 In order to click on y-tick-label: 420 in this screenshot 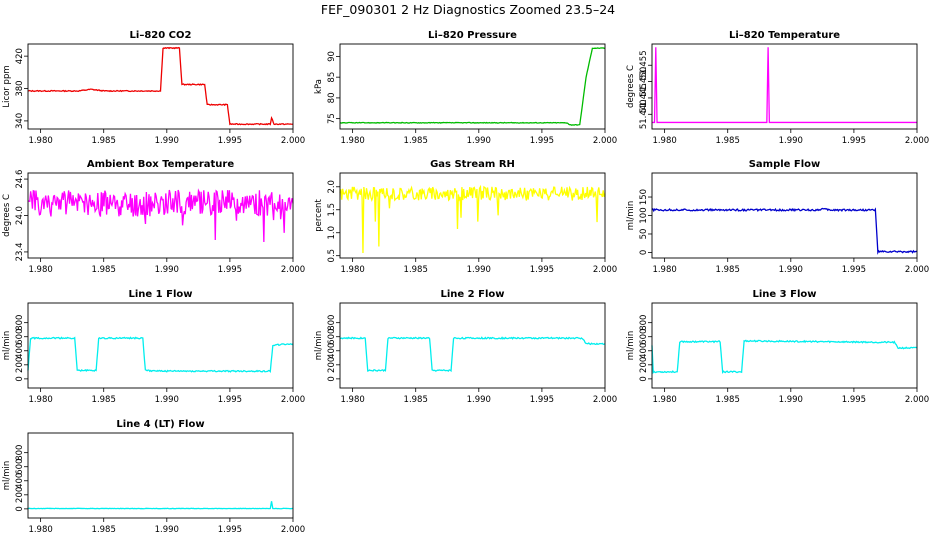, I will do `click(20, 56)`.